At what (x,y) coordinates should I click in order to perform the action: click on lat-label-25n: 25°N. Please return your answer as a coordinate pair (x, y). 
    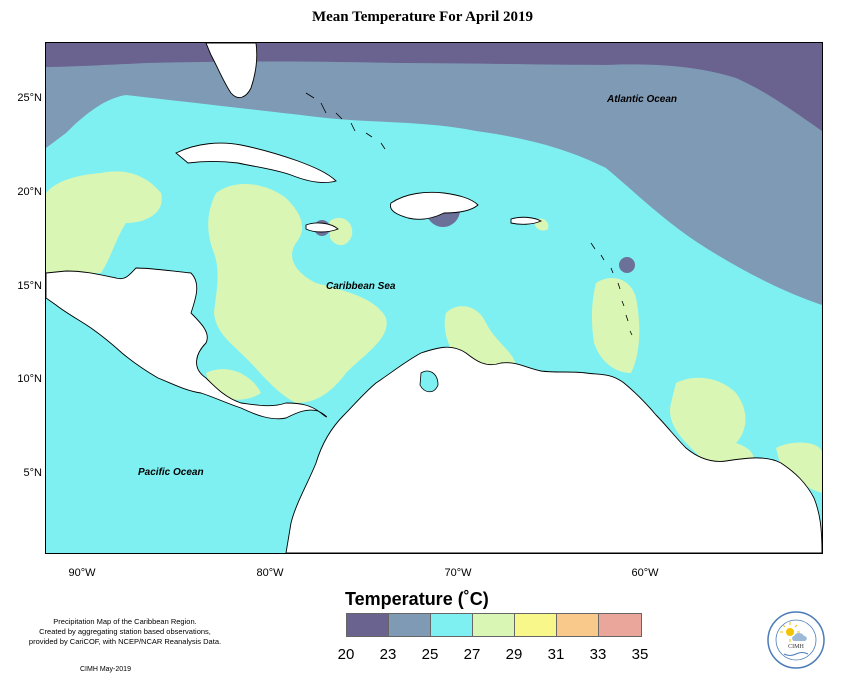
    Looking at the image, I should click on (29, 98).